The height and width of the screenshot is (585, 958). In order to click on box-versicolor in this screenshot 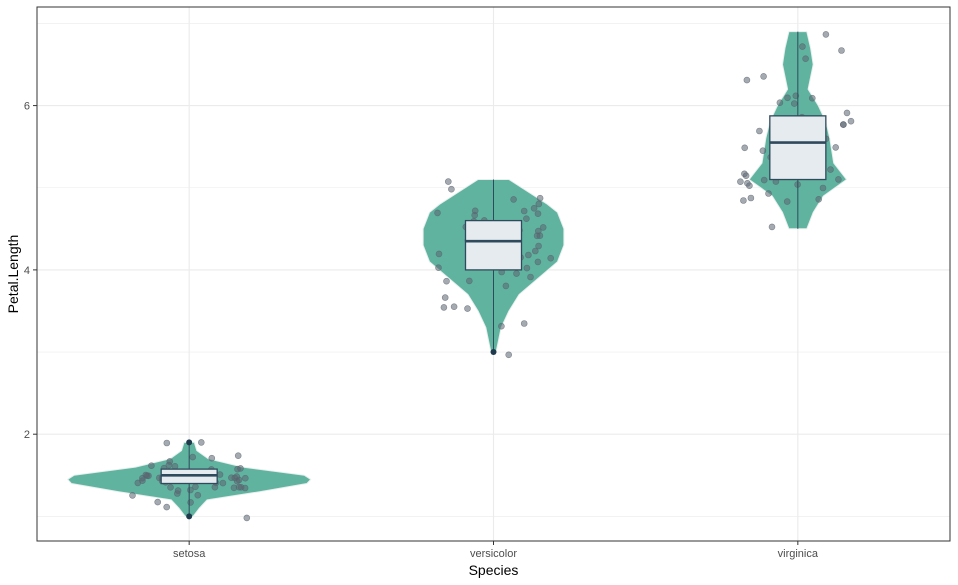, I will do `click(493, 245)`.